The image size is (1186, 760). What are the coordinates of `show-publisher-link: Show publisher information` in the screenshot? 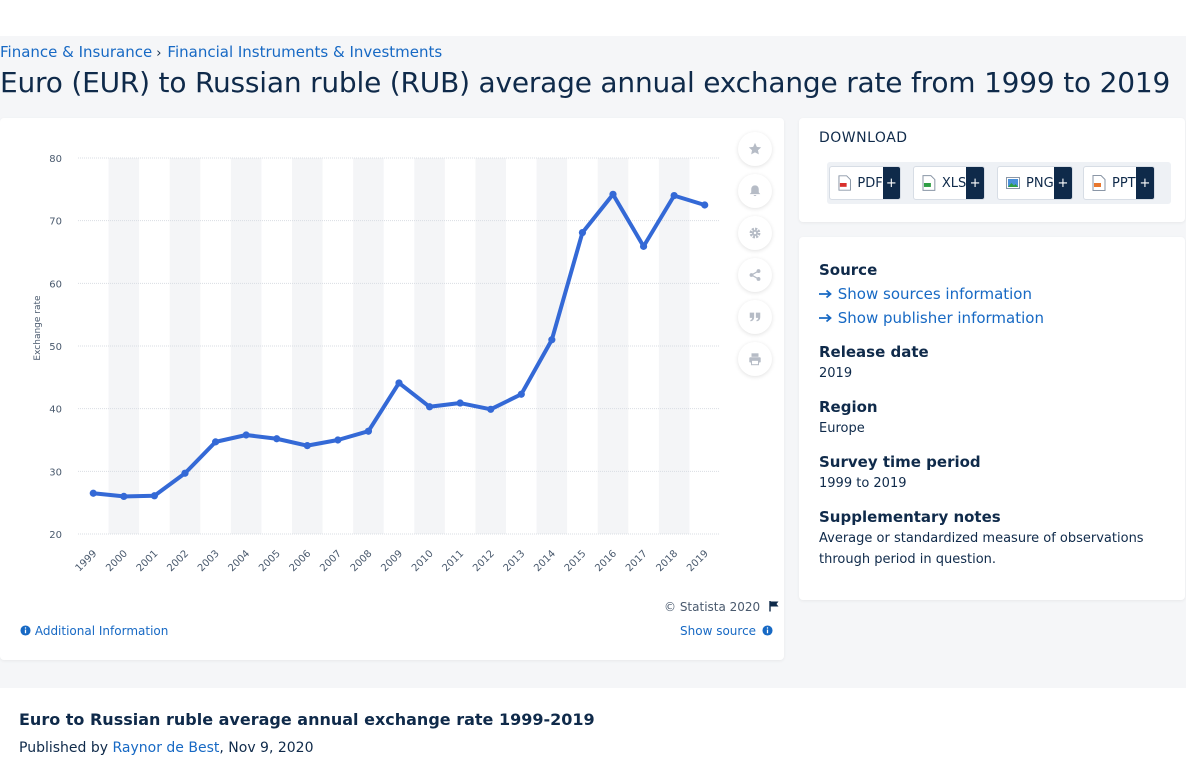 It's located at (931, 318).